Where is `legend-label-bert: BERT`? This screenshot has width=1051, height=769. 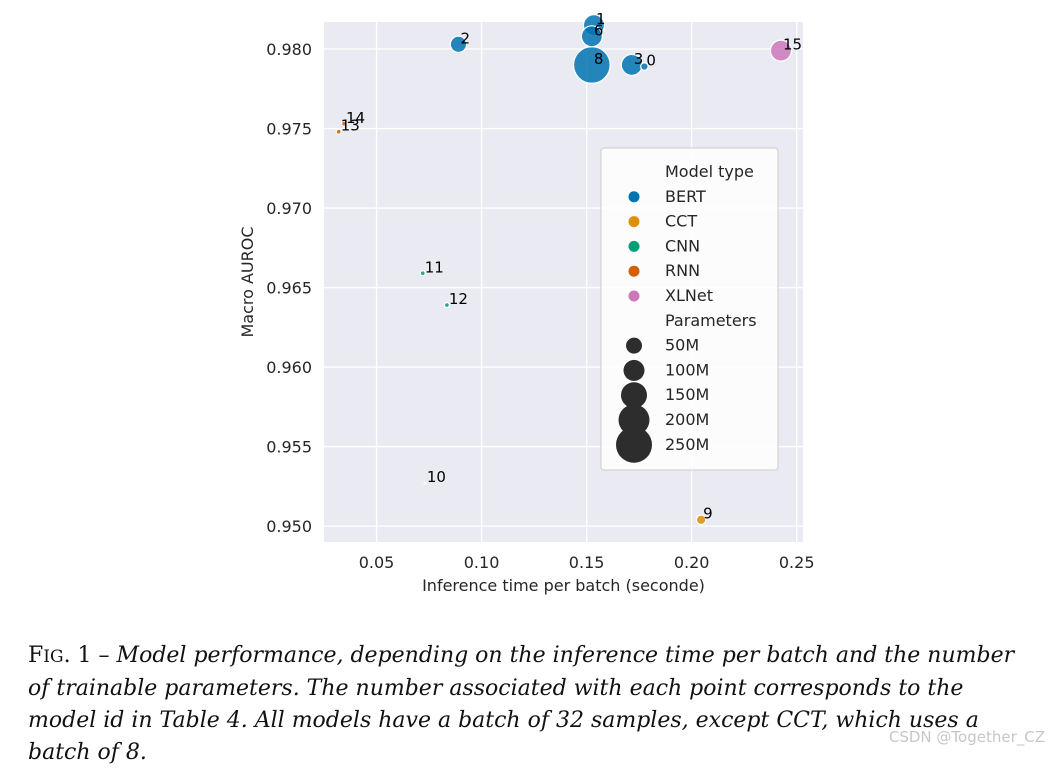 legend-label-bert: BERT is located at coordinates (685, 196).